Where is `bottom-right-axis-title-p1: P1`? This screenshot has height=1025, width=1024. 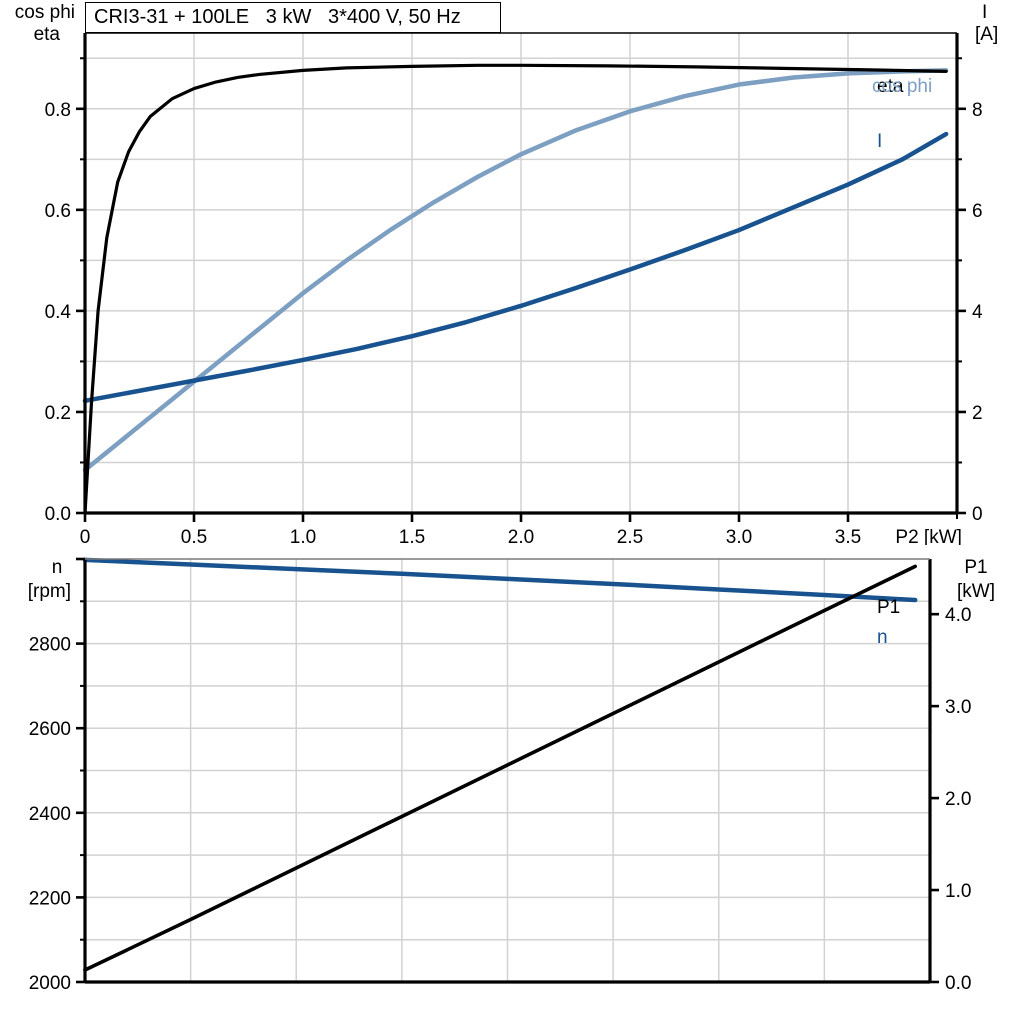
bottom-right-axis-title-p1: P1 is located at coordinates (975, 567).